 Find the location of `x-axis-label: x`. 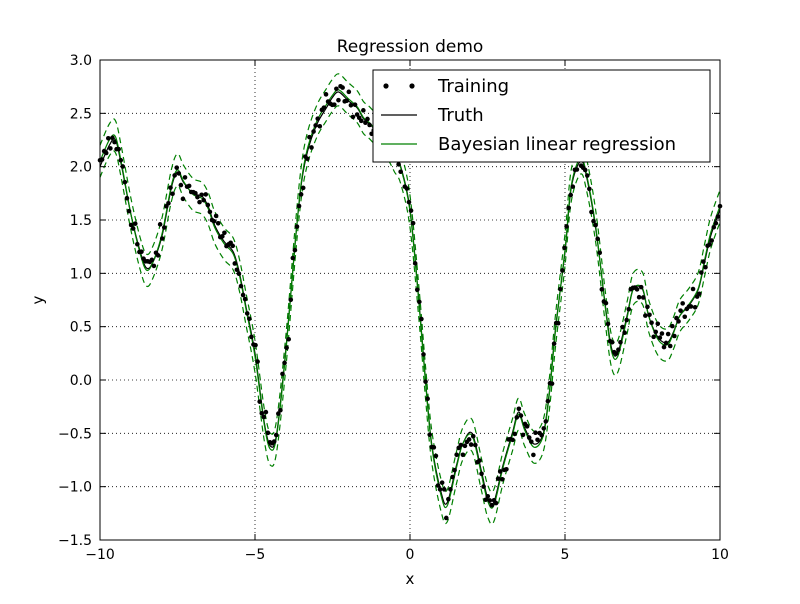

x-axis-label: x is located at coordinates (410, 579).